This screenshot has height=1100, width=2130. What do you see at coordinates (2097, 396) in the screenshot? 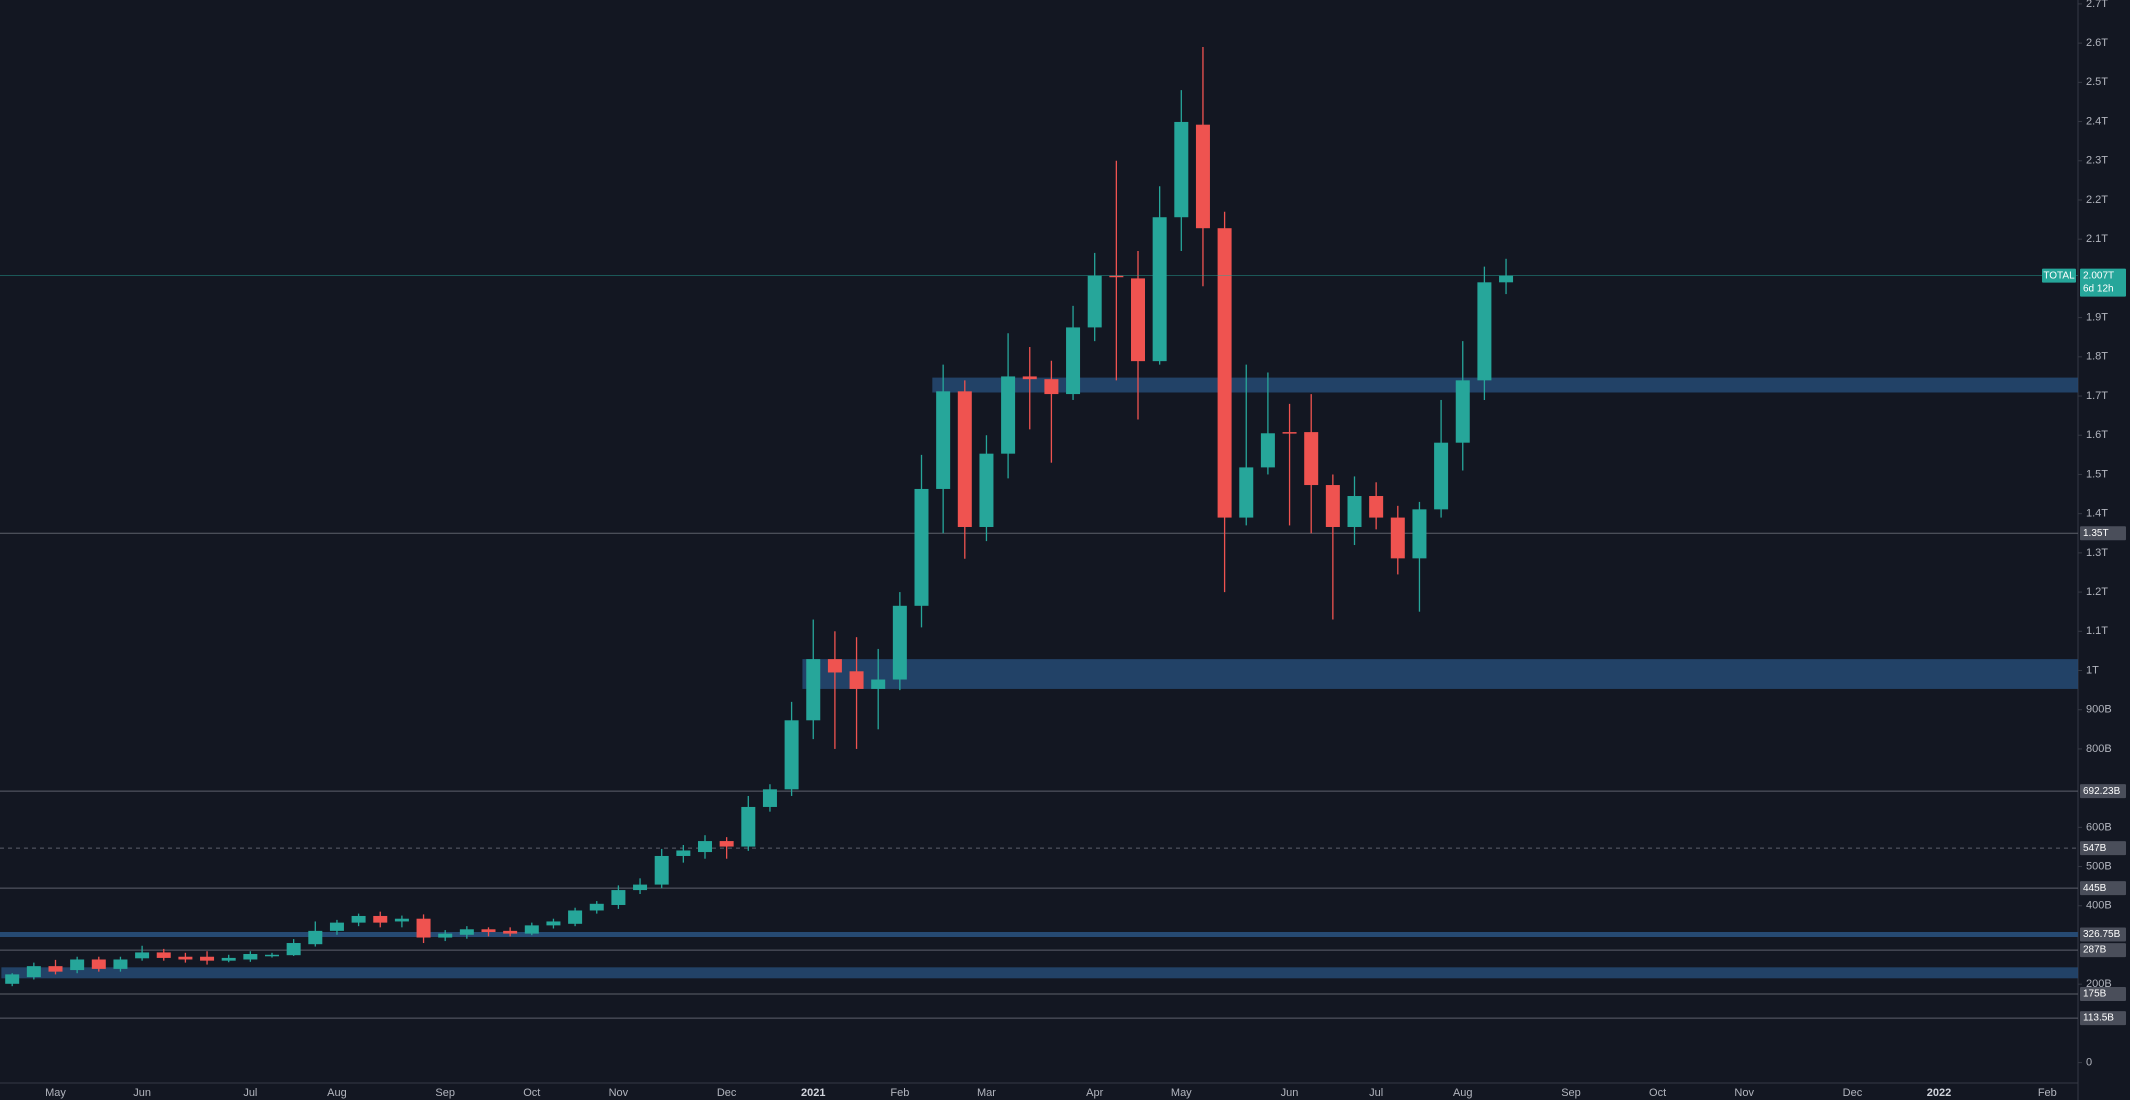
I see `y-tick-label: 1.7T` at bounding box center [2097, 396].